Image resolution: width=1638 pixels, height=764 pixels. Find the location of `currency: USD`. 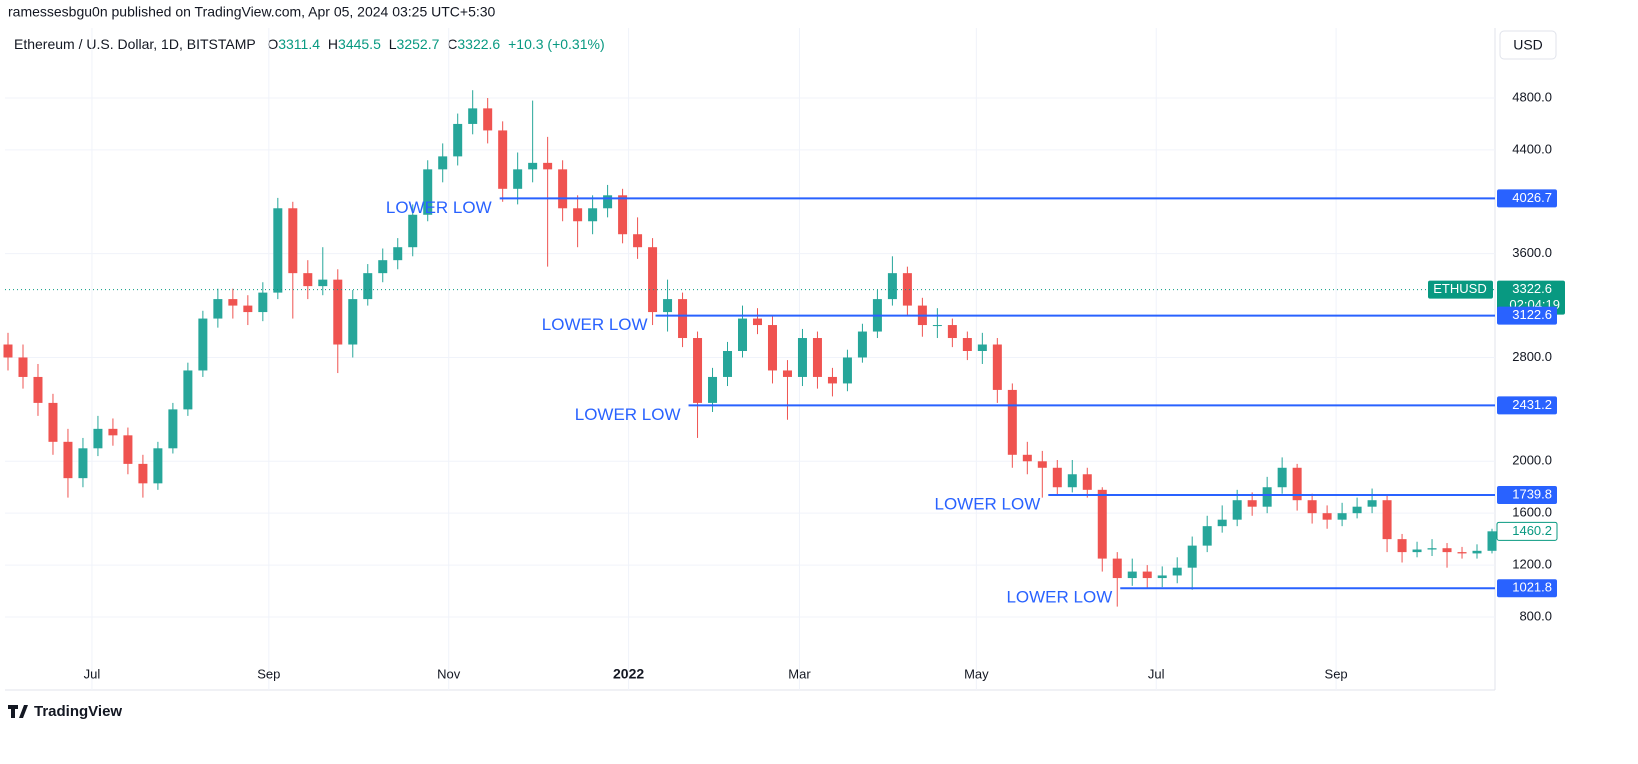

currency: USD is located at coordinates (1528, 45).